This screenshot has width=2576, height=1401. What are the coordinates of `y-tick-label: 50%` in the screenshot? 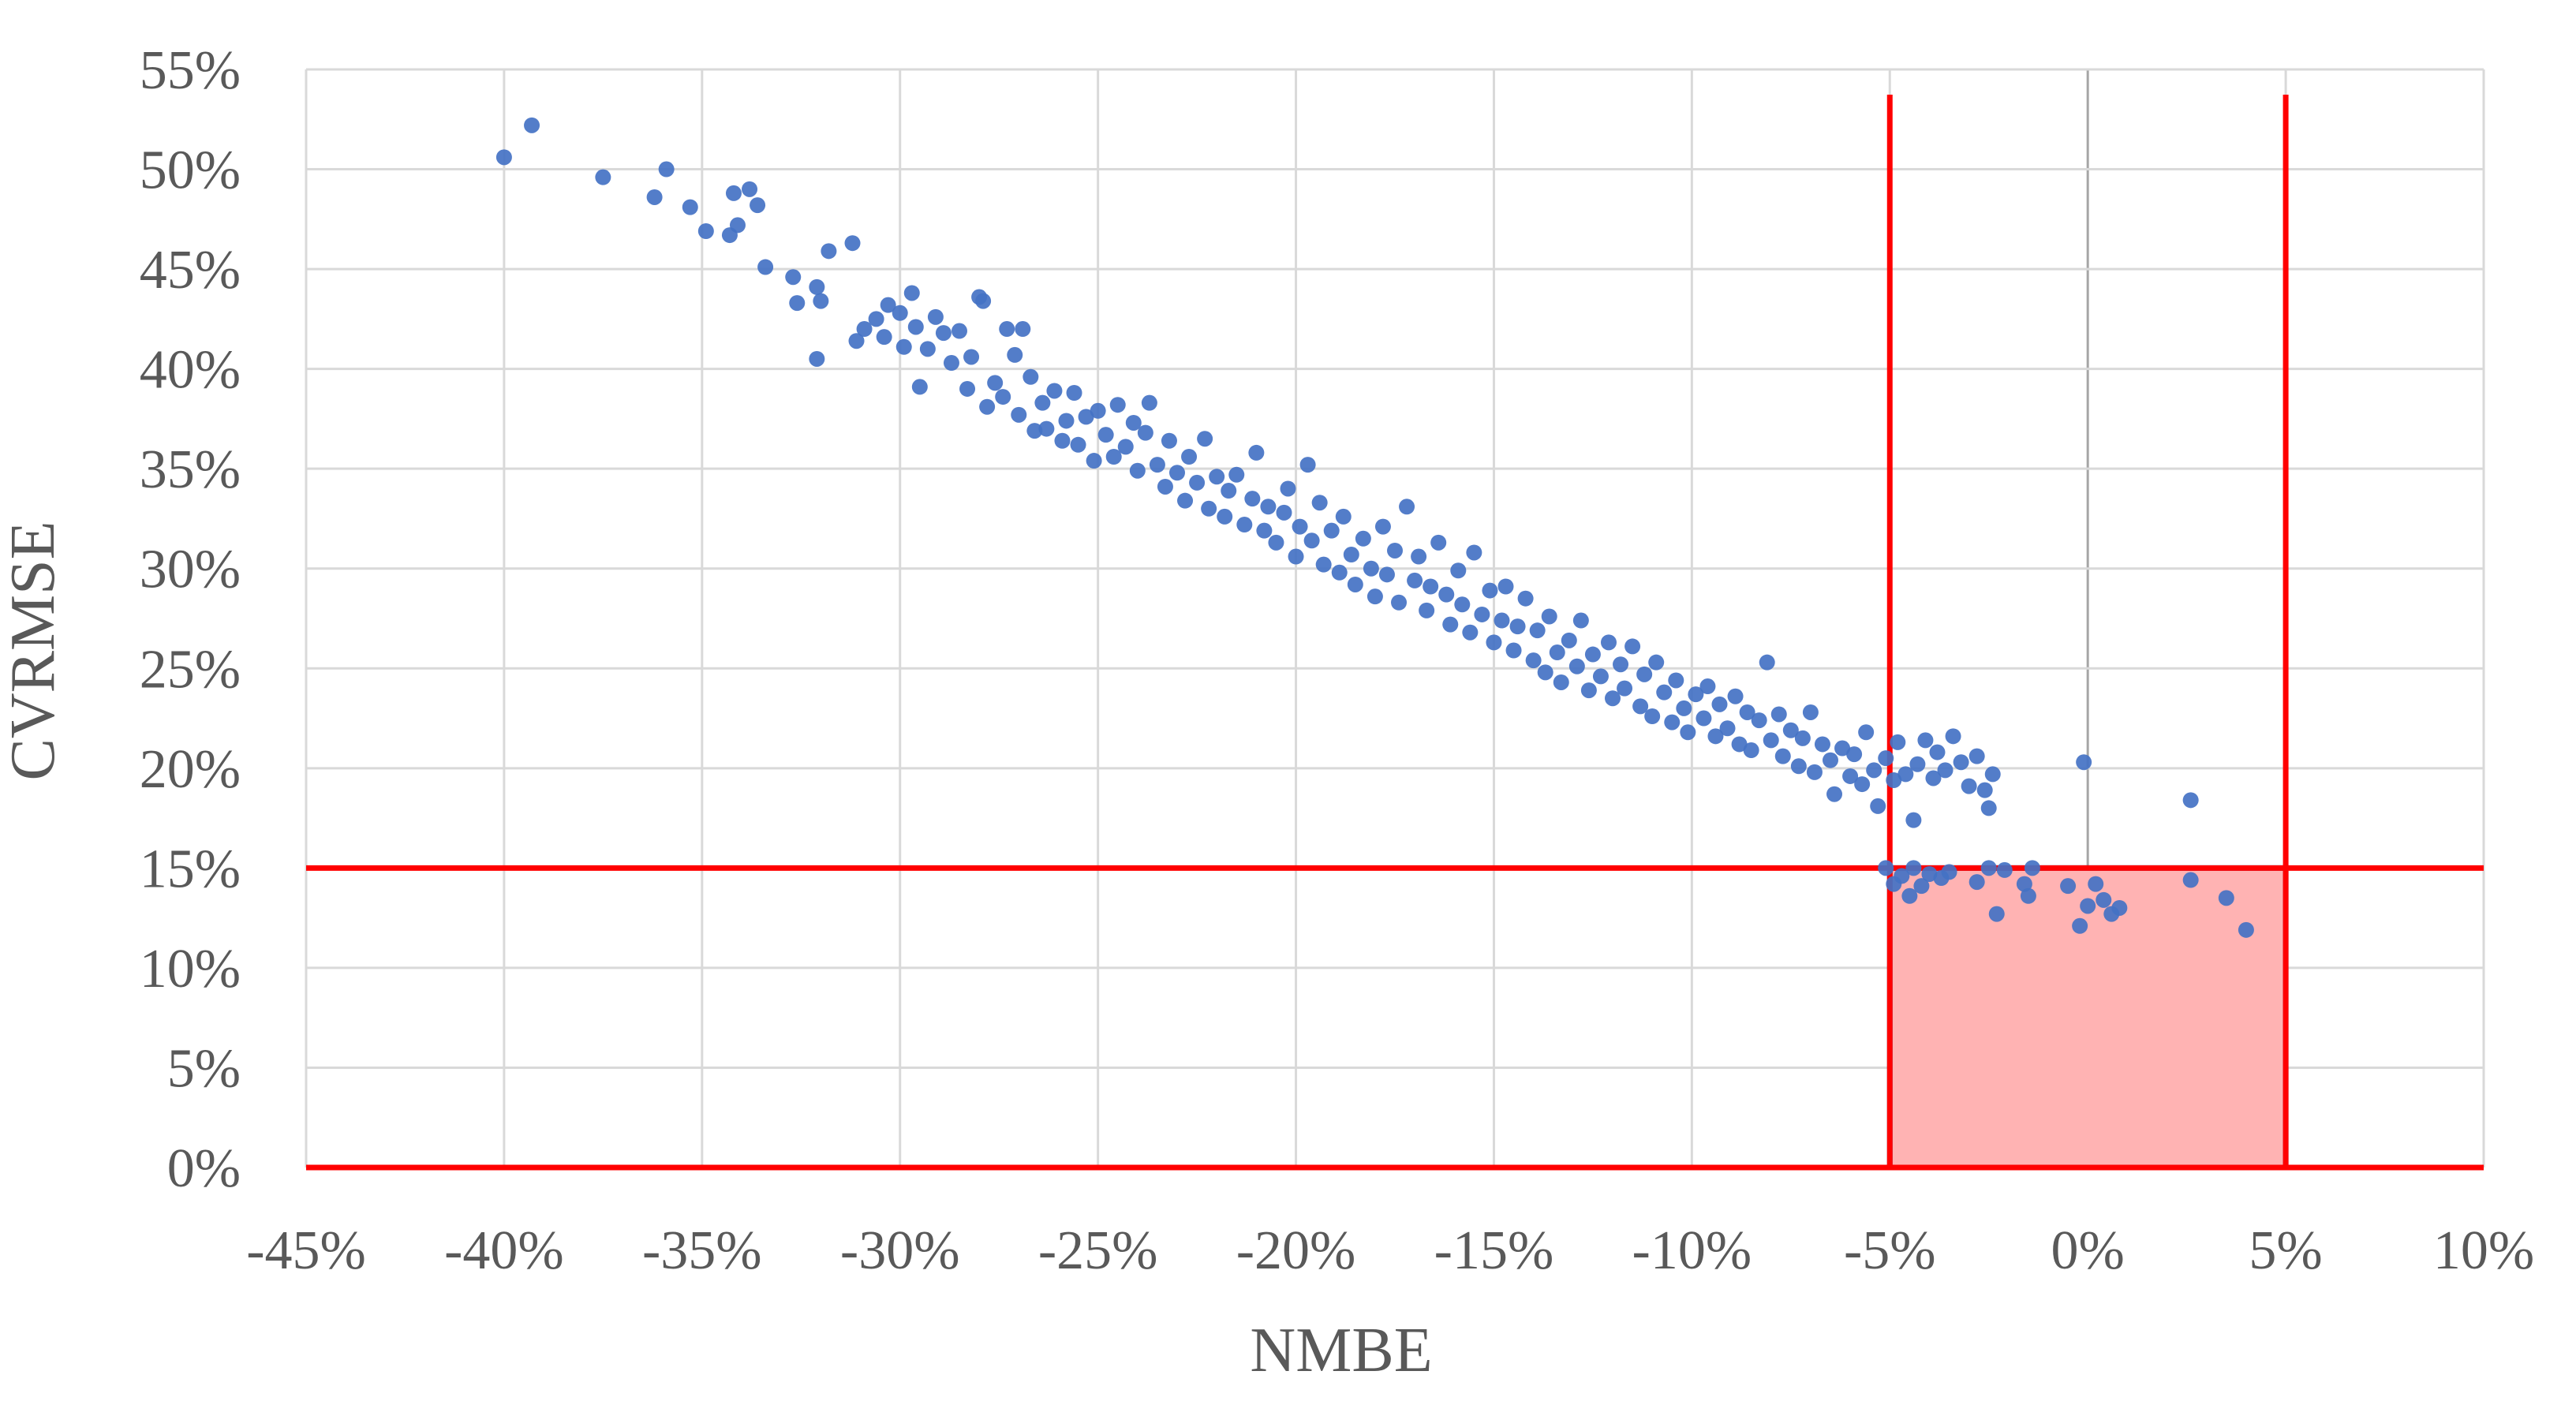 It's located at (190, 170).